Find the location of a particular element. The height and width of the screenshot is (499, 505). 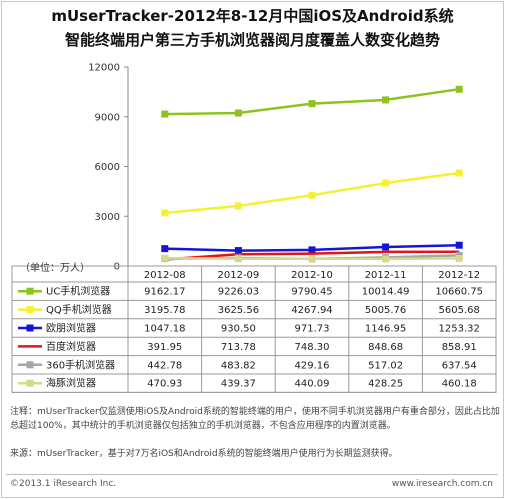

y-tick-label: 6000 is located at coordinates (107, 167).